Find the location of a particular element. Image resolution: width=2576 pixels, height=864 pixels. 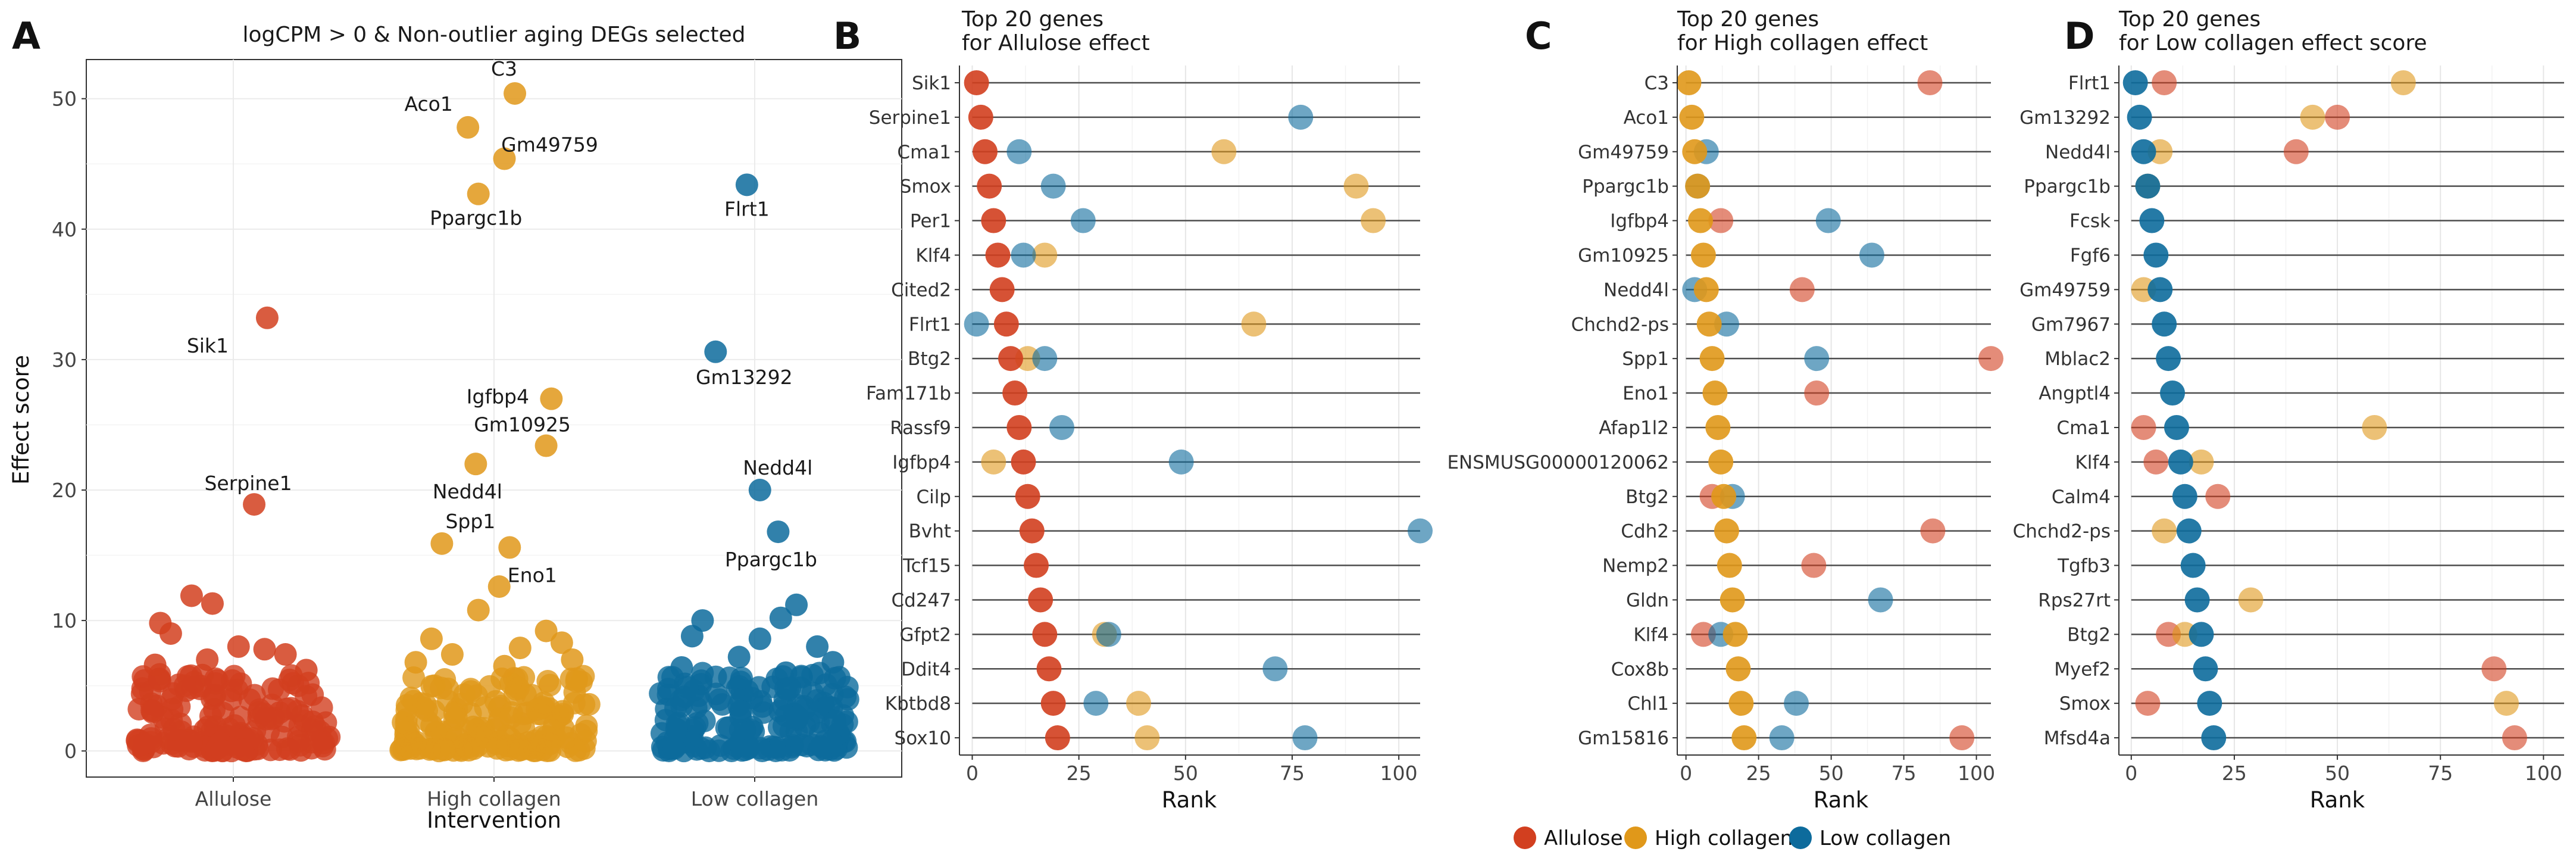

panel-c-gene-label-gm15816: Gm15816 is located at coordinates (1623, 738).